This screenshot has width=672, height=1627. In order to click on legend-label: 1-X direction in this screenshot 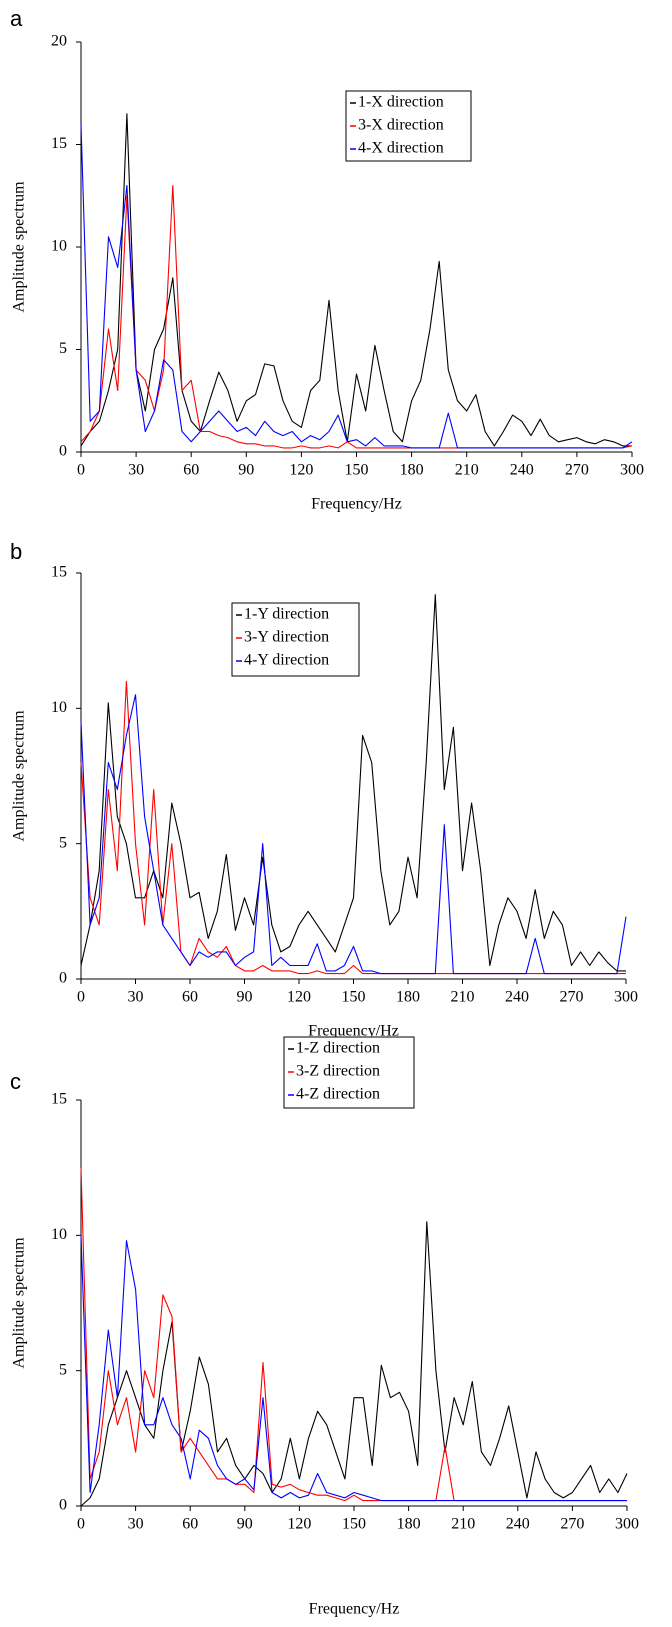, I will do `click(401, 102)`.